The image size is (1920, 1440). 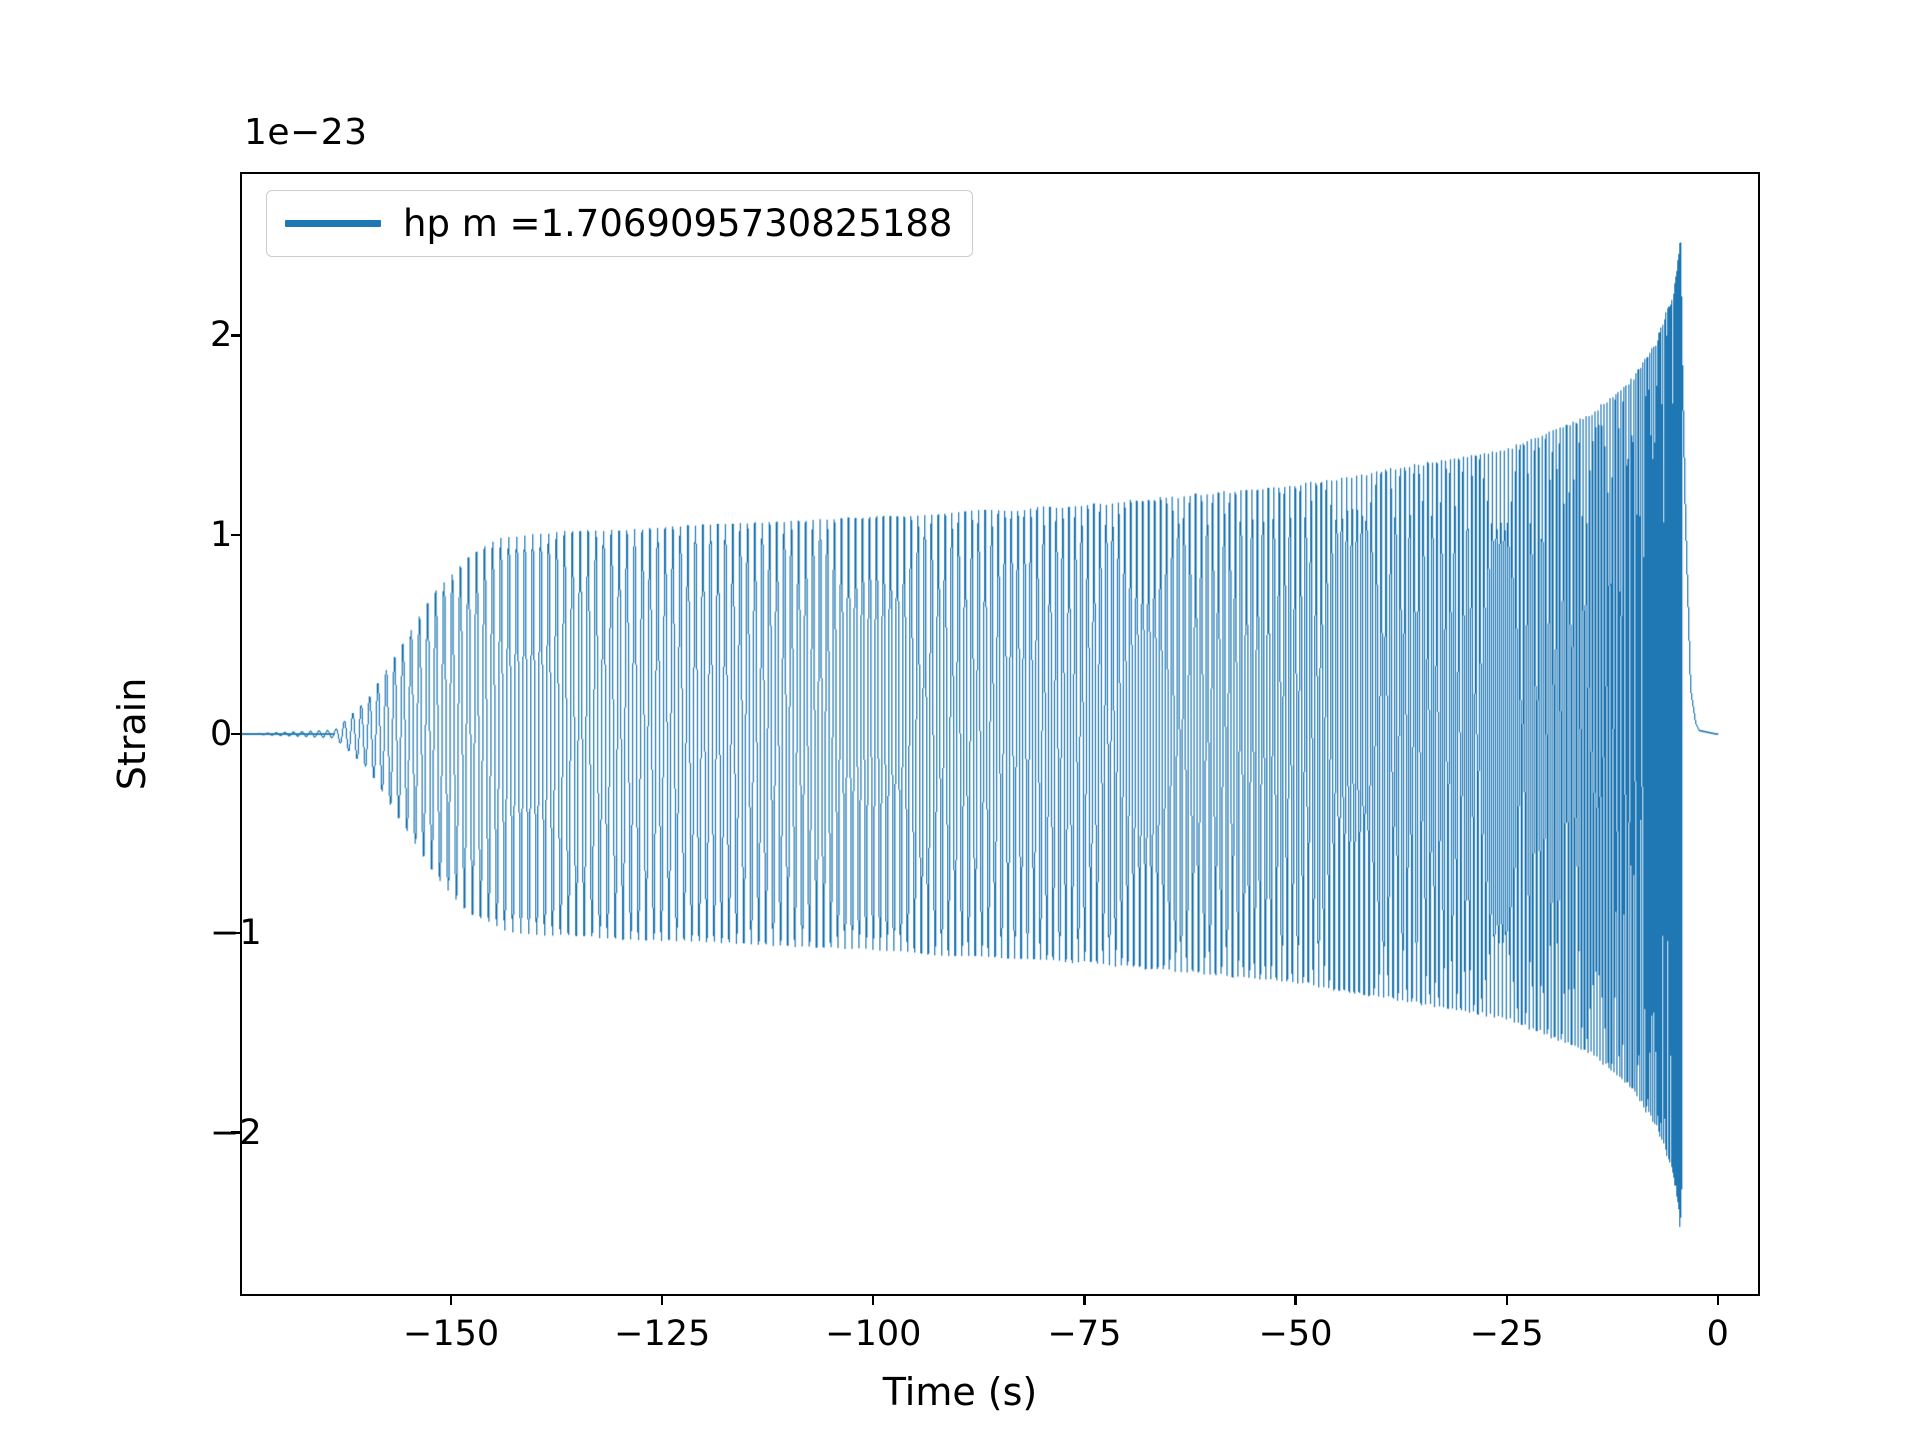 I want to click on x-tick-label: −150, so click(x=451, y=1334).